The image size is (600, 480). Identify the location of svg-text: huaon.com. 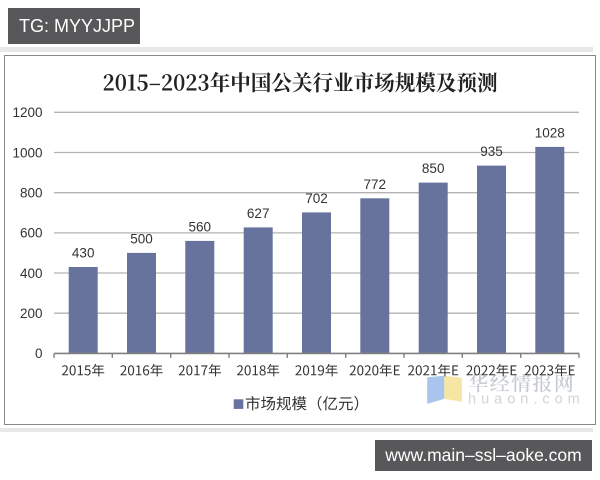
(526, 400).